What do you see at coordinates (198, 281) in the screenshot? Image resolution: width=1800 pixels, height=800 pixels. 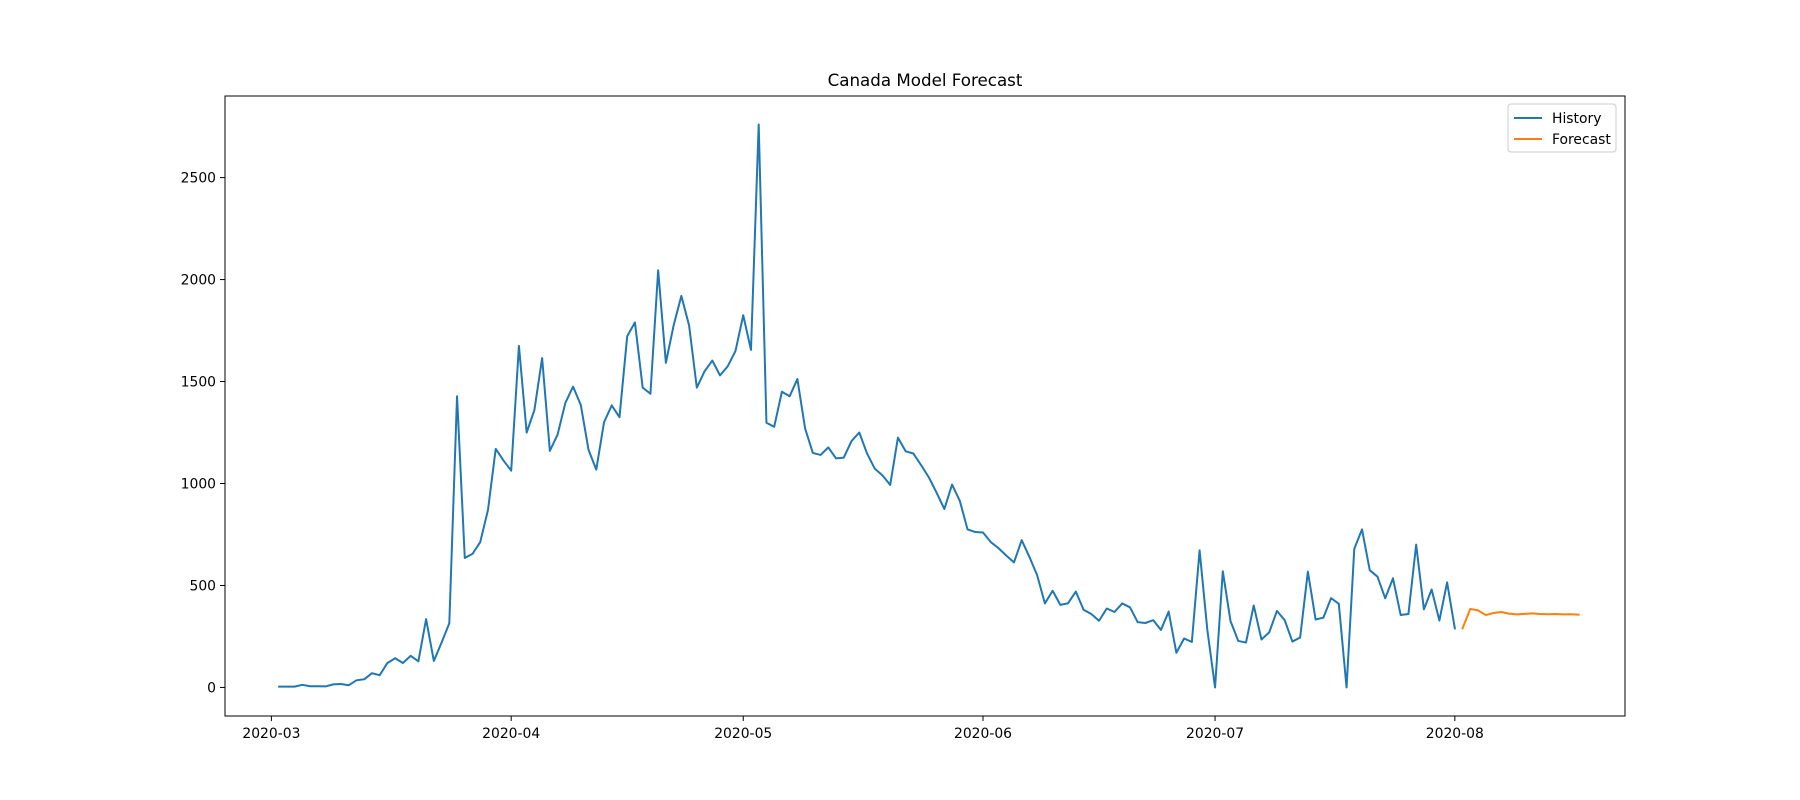 I see `y-tick-label: 2000` at bounding box center [198, 281].